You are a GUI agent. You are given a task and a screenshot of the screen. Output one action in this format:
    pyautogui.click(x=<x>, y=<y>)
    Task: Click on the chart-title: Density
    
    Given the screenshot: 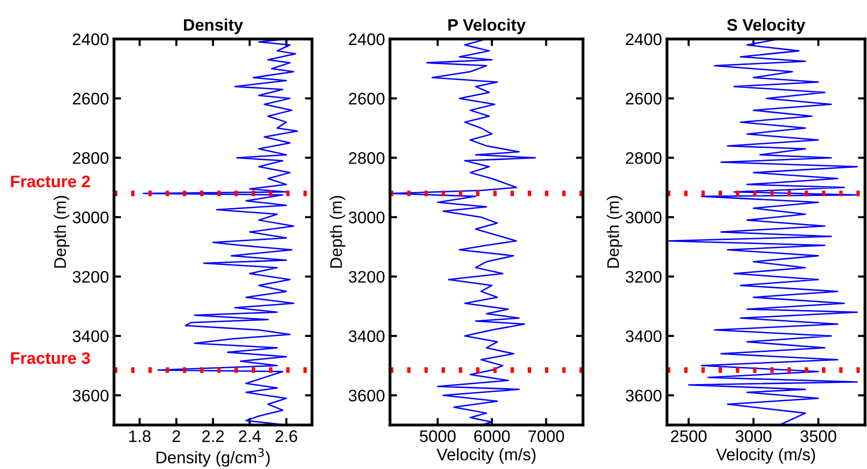 What is the action you would take?
    pyautogui.click(x=214, y=26)
    